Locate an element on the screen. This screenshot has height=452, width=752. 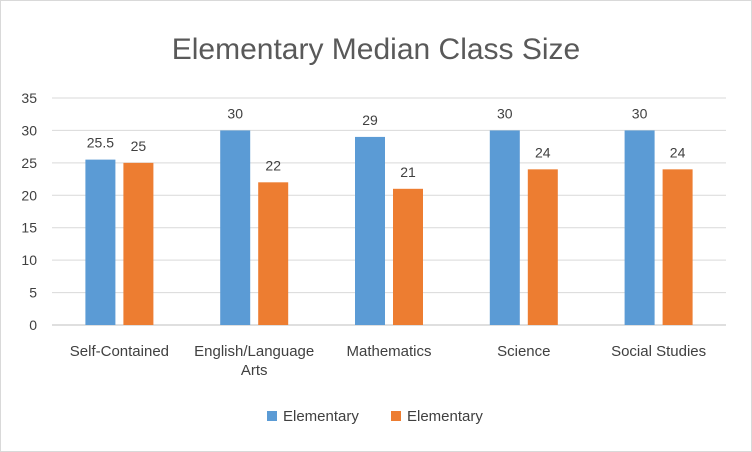
y-tick-label: 20 is located at coordinates (29, 195).